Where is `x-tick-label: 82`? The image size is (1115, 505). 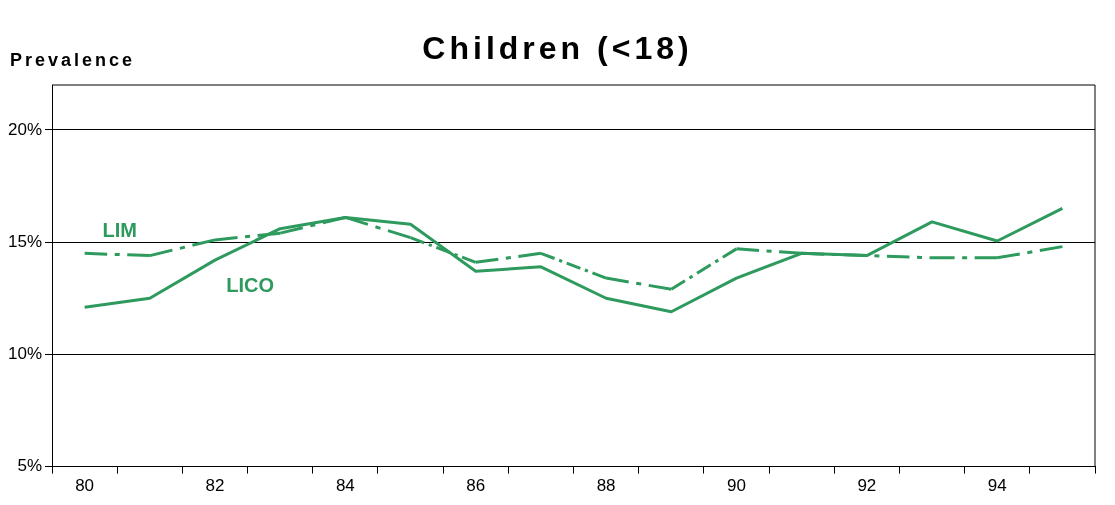
x-tick-label: 82 is located at coordinates (215, 486).